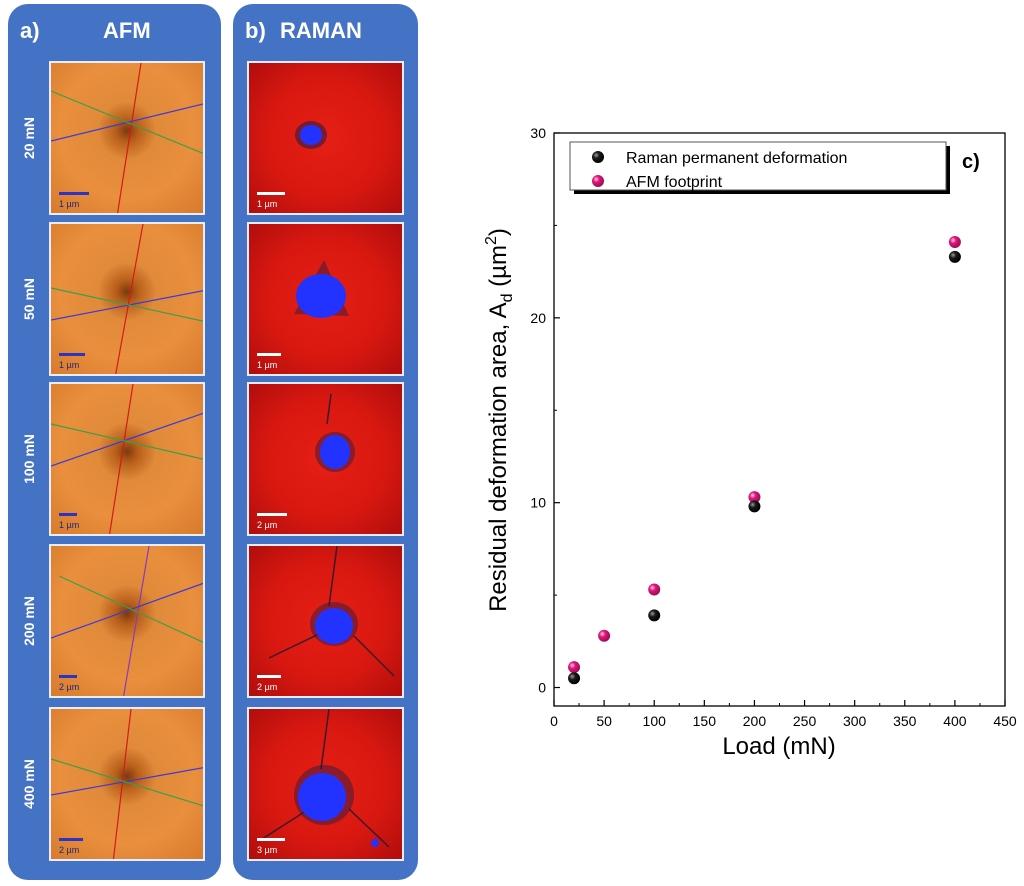 The image size is (1024, 886). What do you see at coordinates (905, 721) in the screenshot?
I see `x-tick-label: 350` at bounding box center [905, 721].